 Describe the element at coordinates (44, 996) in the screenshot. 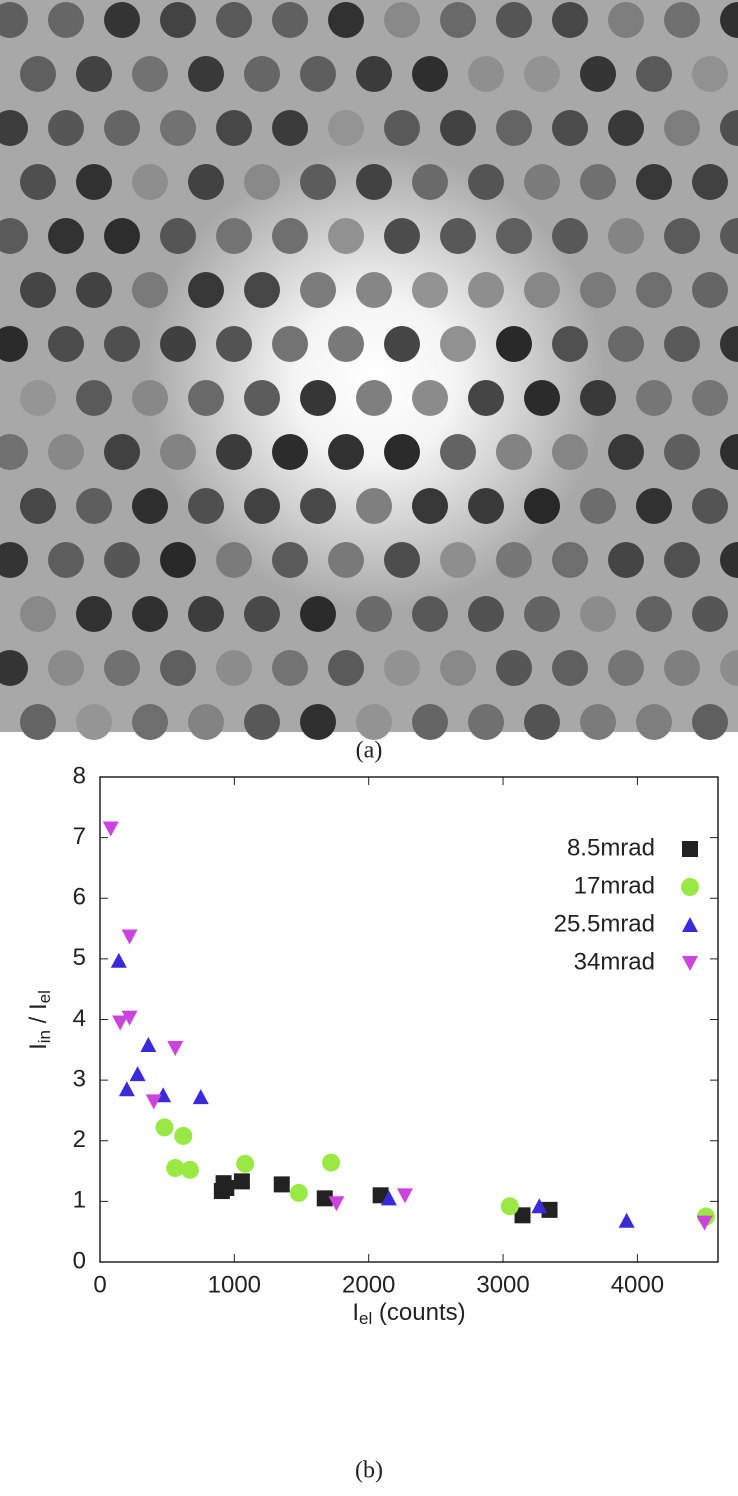

I see `y-axis-label-part: el` at that location.